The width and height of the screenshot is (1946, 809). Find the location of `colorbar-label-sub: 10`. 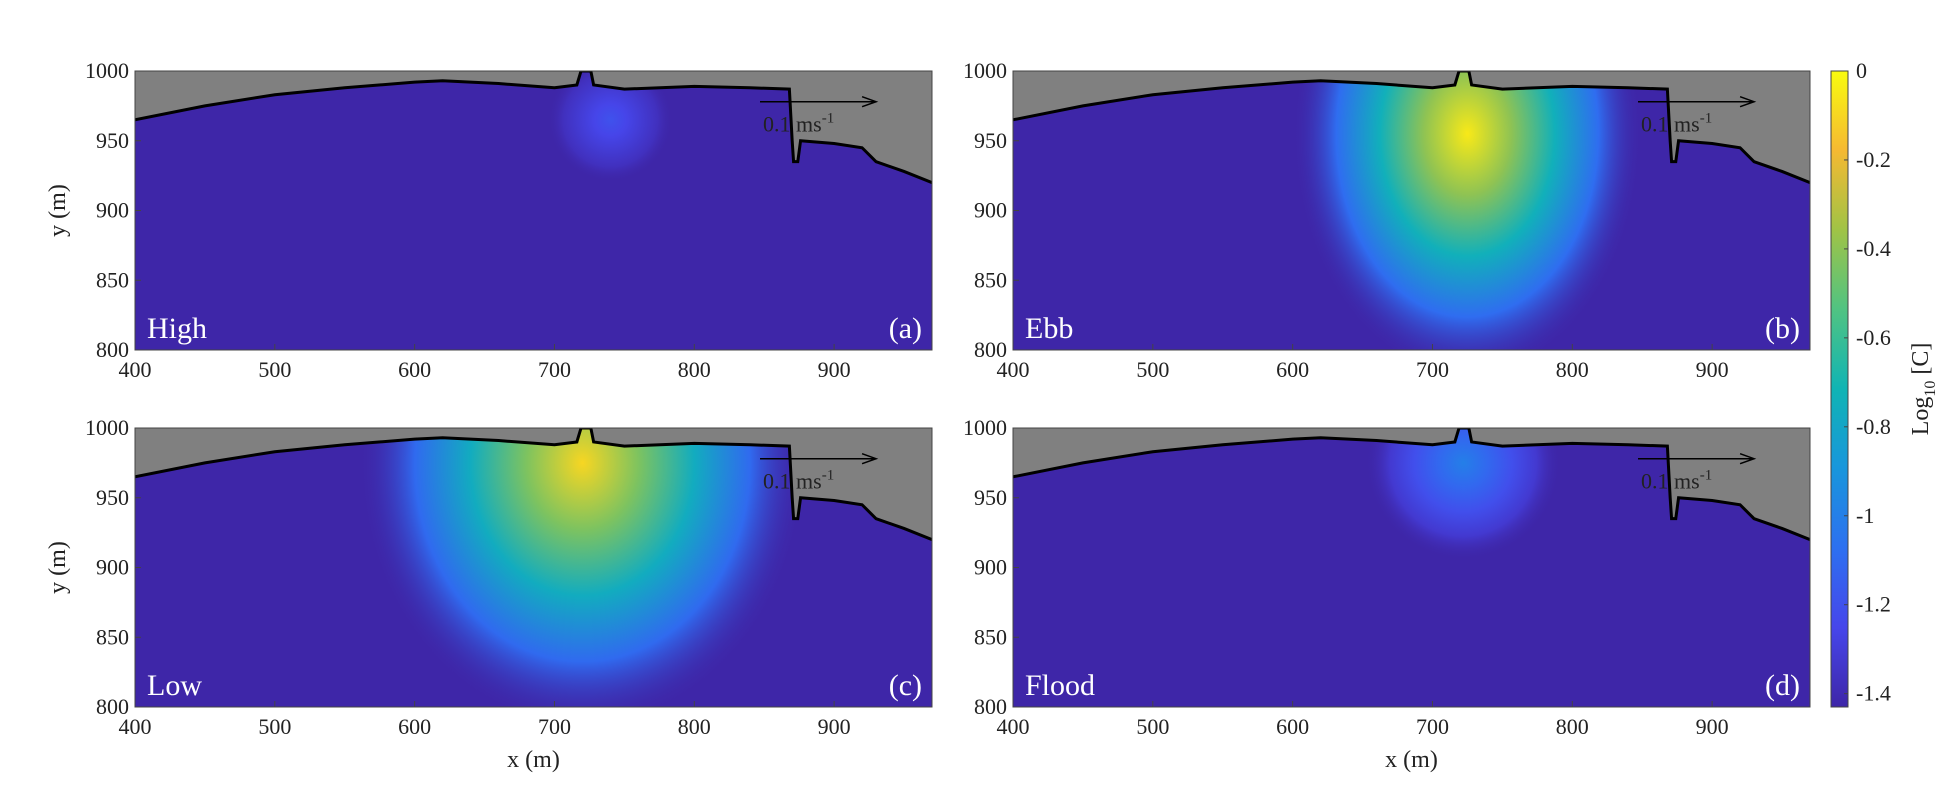

colorbar-label-sub: 10 is located at coordinates (1930, 389).